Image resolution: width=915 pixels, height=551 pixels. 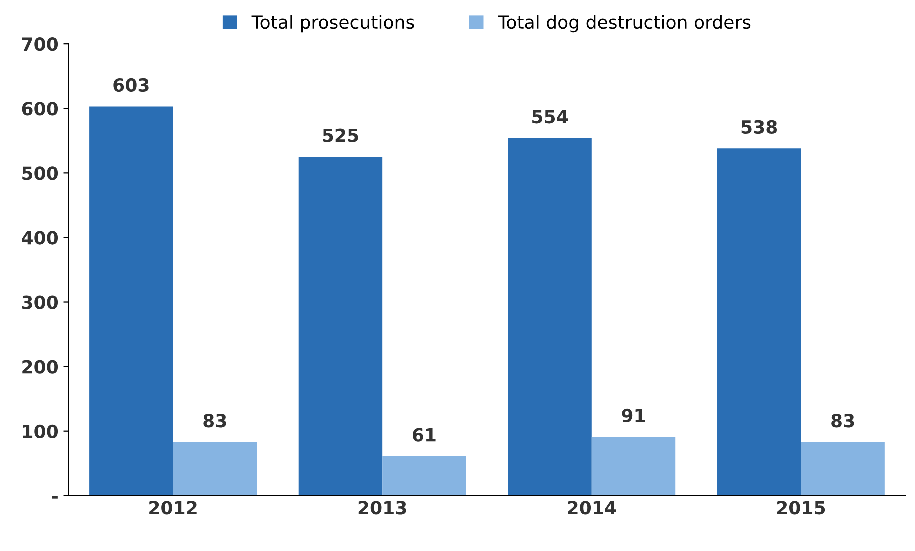 I want to click on data-label: 91, so click(x=634, y=415).